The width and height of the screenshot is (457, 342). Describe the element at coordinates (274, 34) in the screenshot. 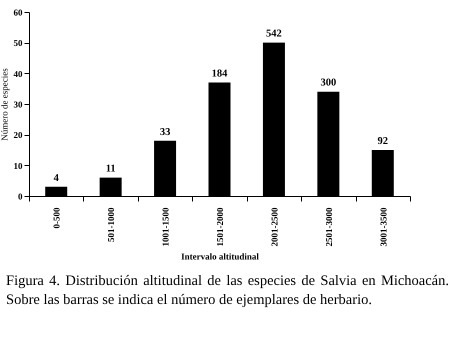

I see `annotation: 542` at that location.